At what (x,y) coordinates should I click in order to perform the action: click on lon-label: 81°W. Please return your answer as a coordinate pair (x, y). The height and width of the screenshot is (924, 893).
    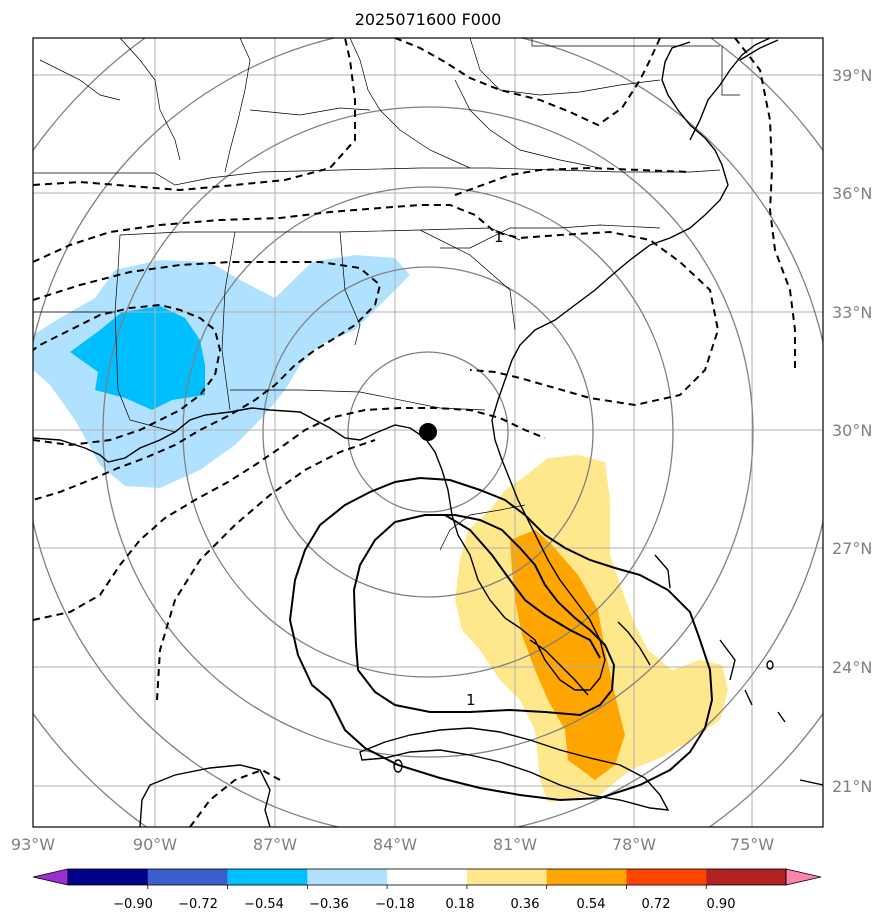
    Looking at the image, I should click on (515, 844).